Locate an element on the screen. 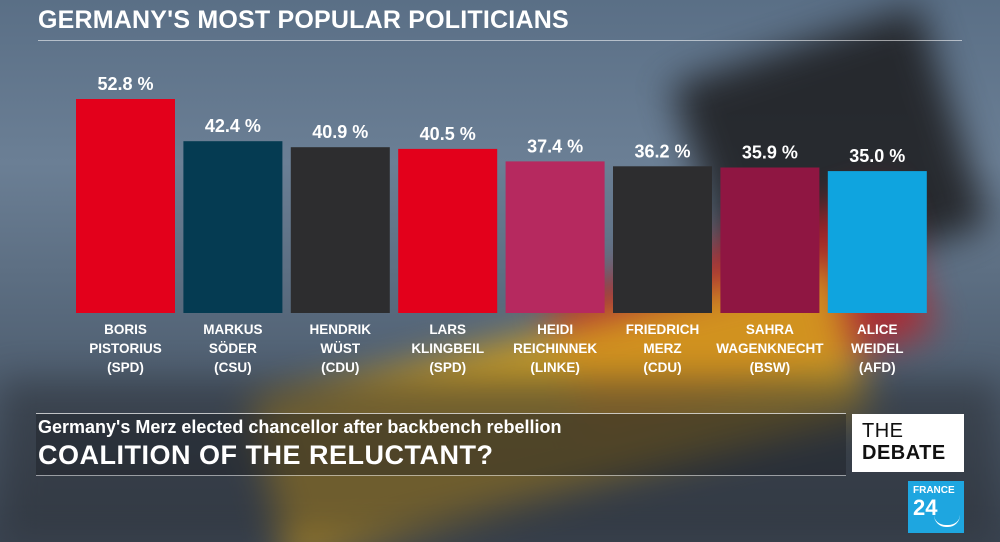 The width and height of the screenshot is (1000, 542). value-label-1: 52.8 % is located at coordinates (125, 84).